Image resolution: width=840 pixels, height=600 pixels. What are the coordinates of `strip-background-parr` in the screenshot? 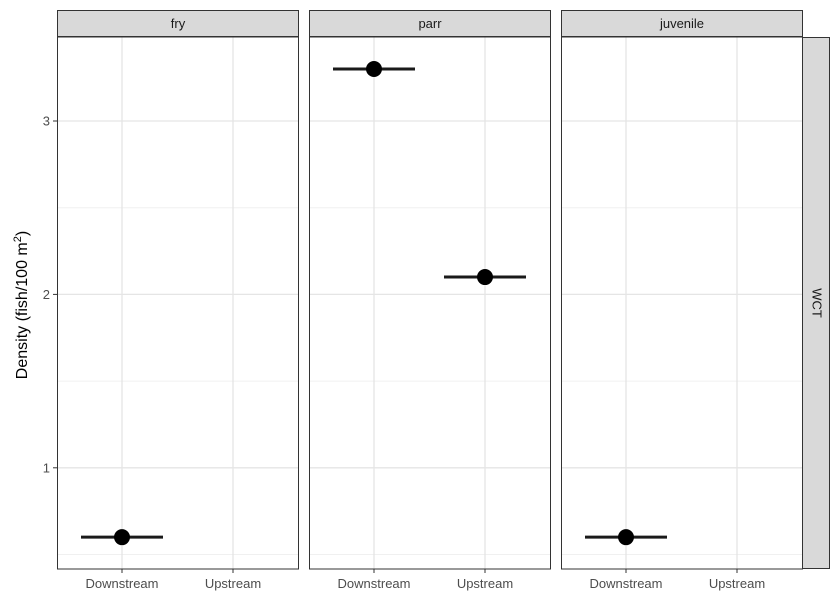 It's located at (430, 23).